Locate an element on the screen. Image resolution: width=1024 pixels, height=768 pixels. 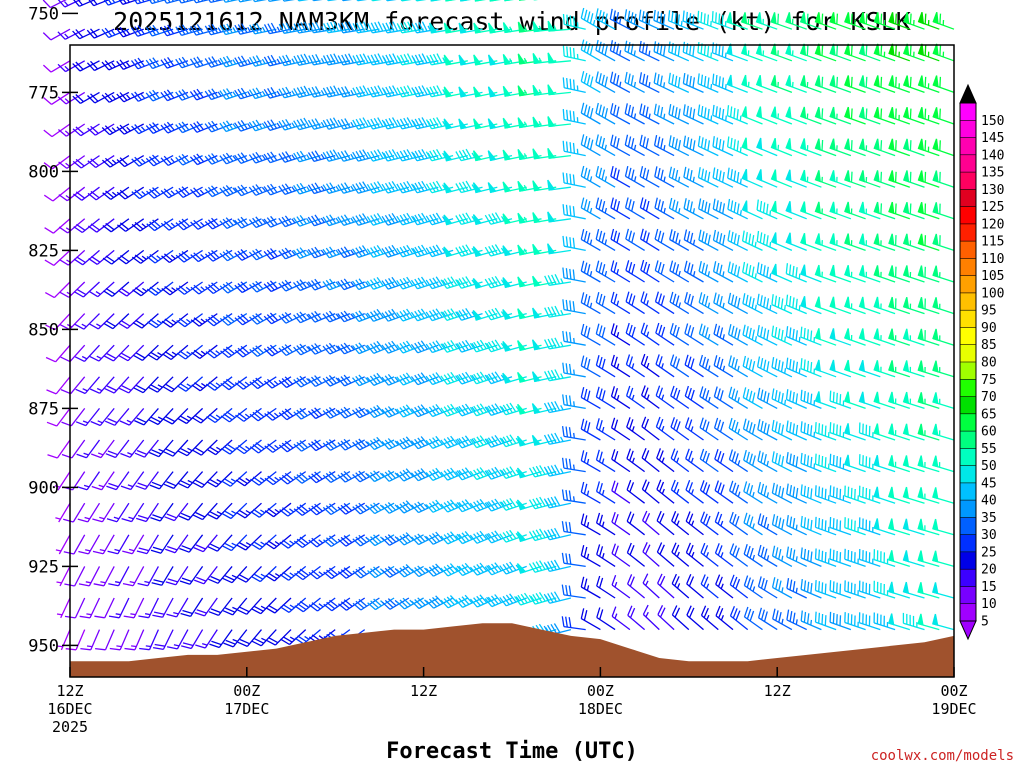
y-tick-label: 775 is located at coordinates (43, 93).